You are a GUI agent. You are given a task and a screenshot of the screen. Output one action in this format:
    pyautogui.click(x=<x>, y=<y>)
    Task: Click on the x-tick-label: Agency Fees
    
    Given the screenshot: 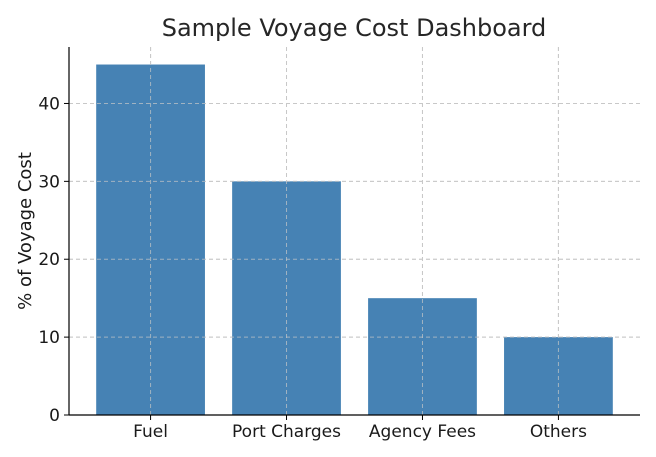 What is the action you would take?
    pyautogui.click(x=422, y=432)
    